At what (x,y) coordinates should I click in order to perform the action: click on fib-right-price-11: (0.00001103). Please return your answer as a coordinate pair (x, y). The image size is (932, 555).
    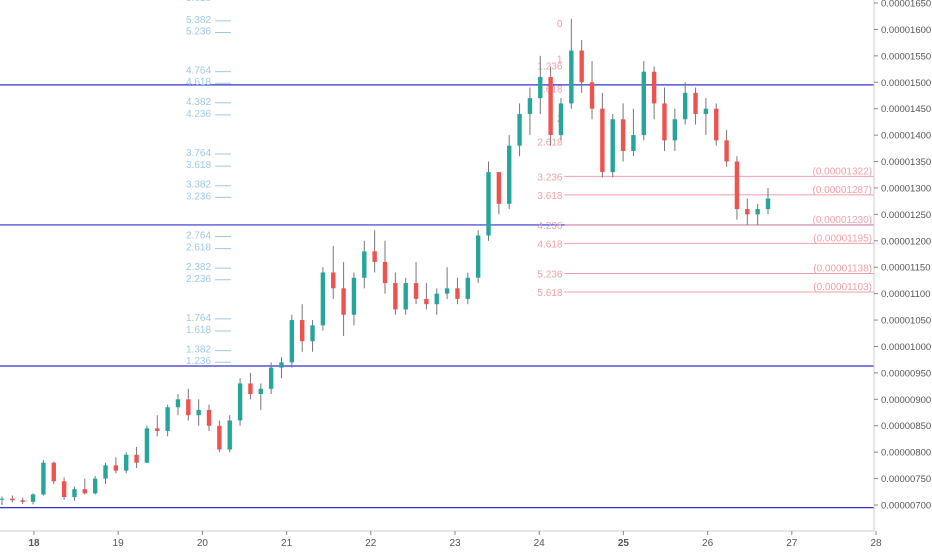
    Looking at the image, I should click on (842, 287).